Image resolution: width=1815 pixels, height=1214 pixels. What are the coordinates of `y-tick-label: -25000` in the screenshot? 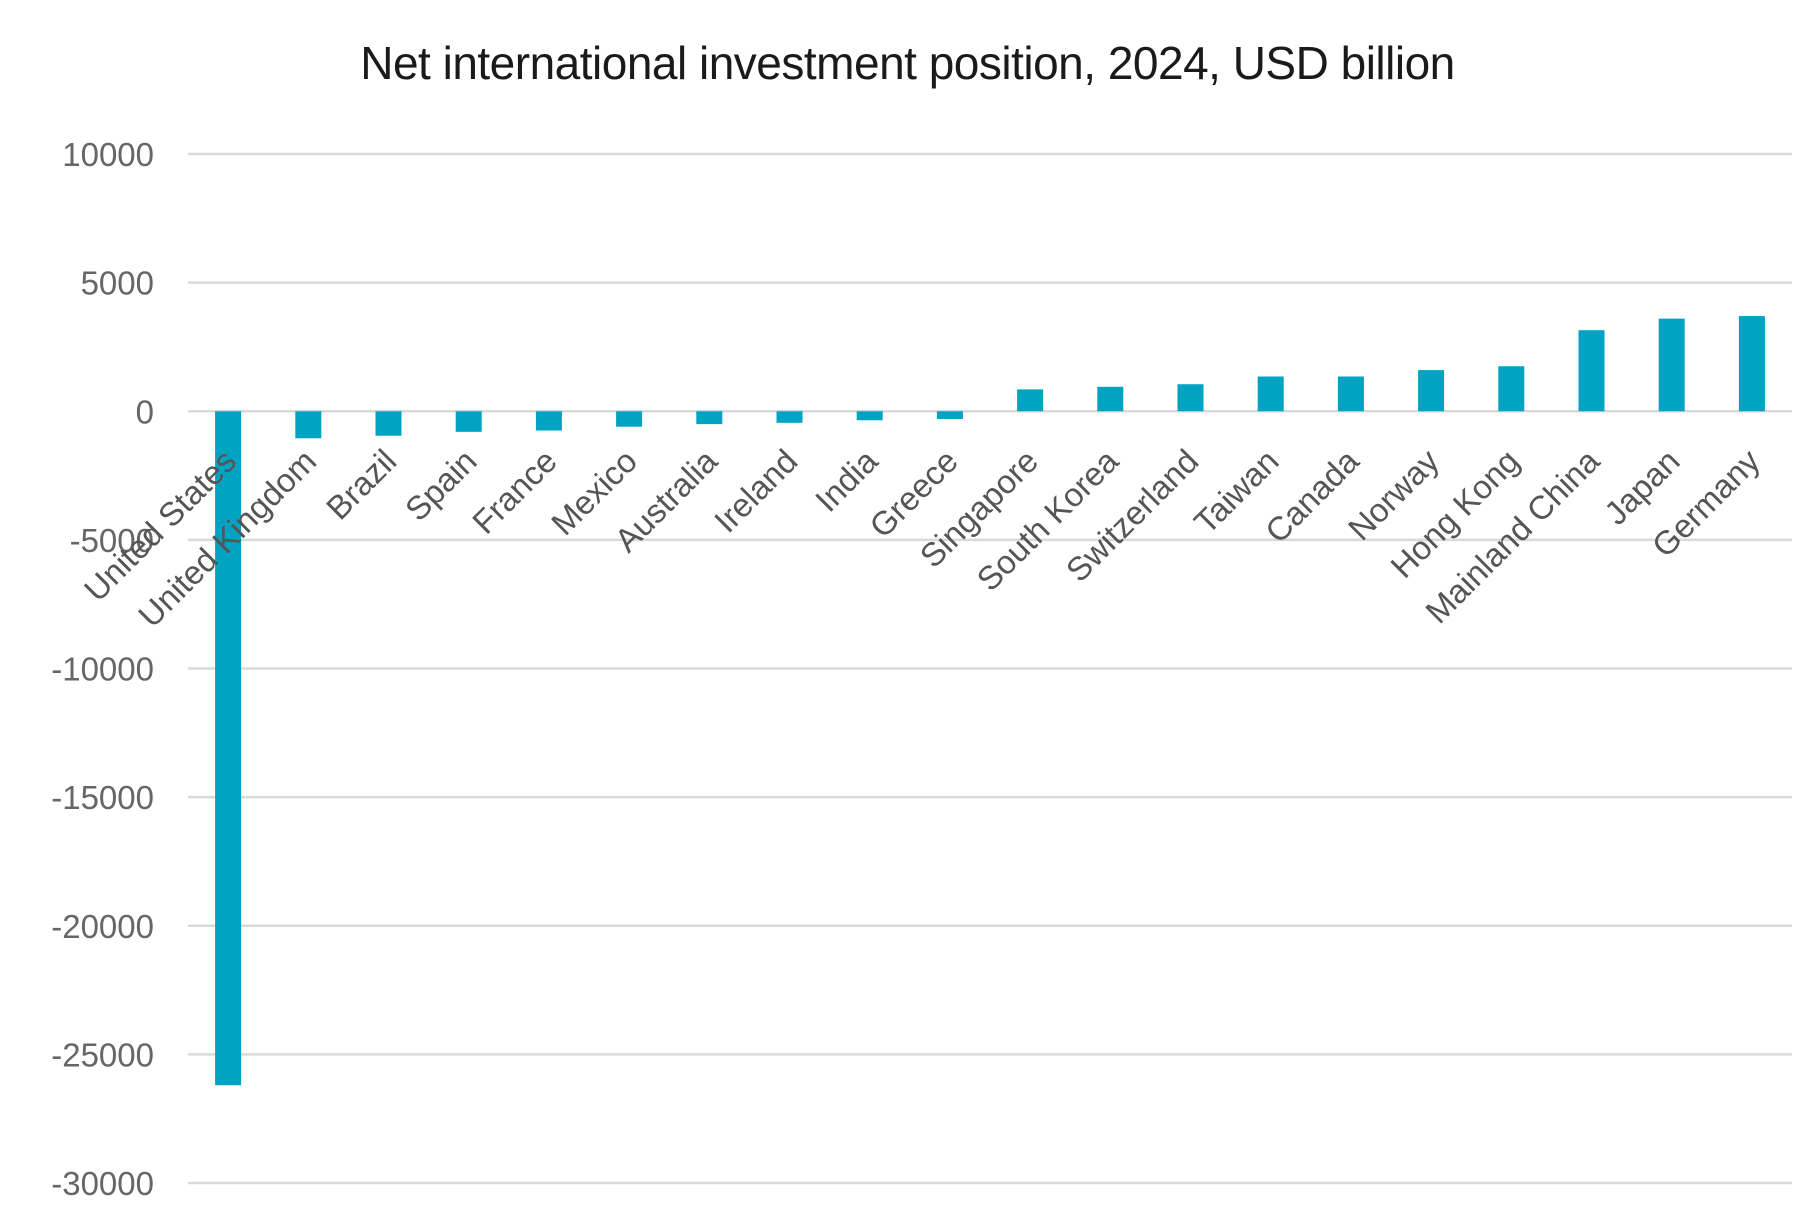 It's located at (102, 1054).